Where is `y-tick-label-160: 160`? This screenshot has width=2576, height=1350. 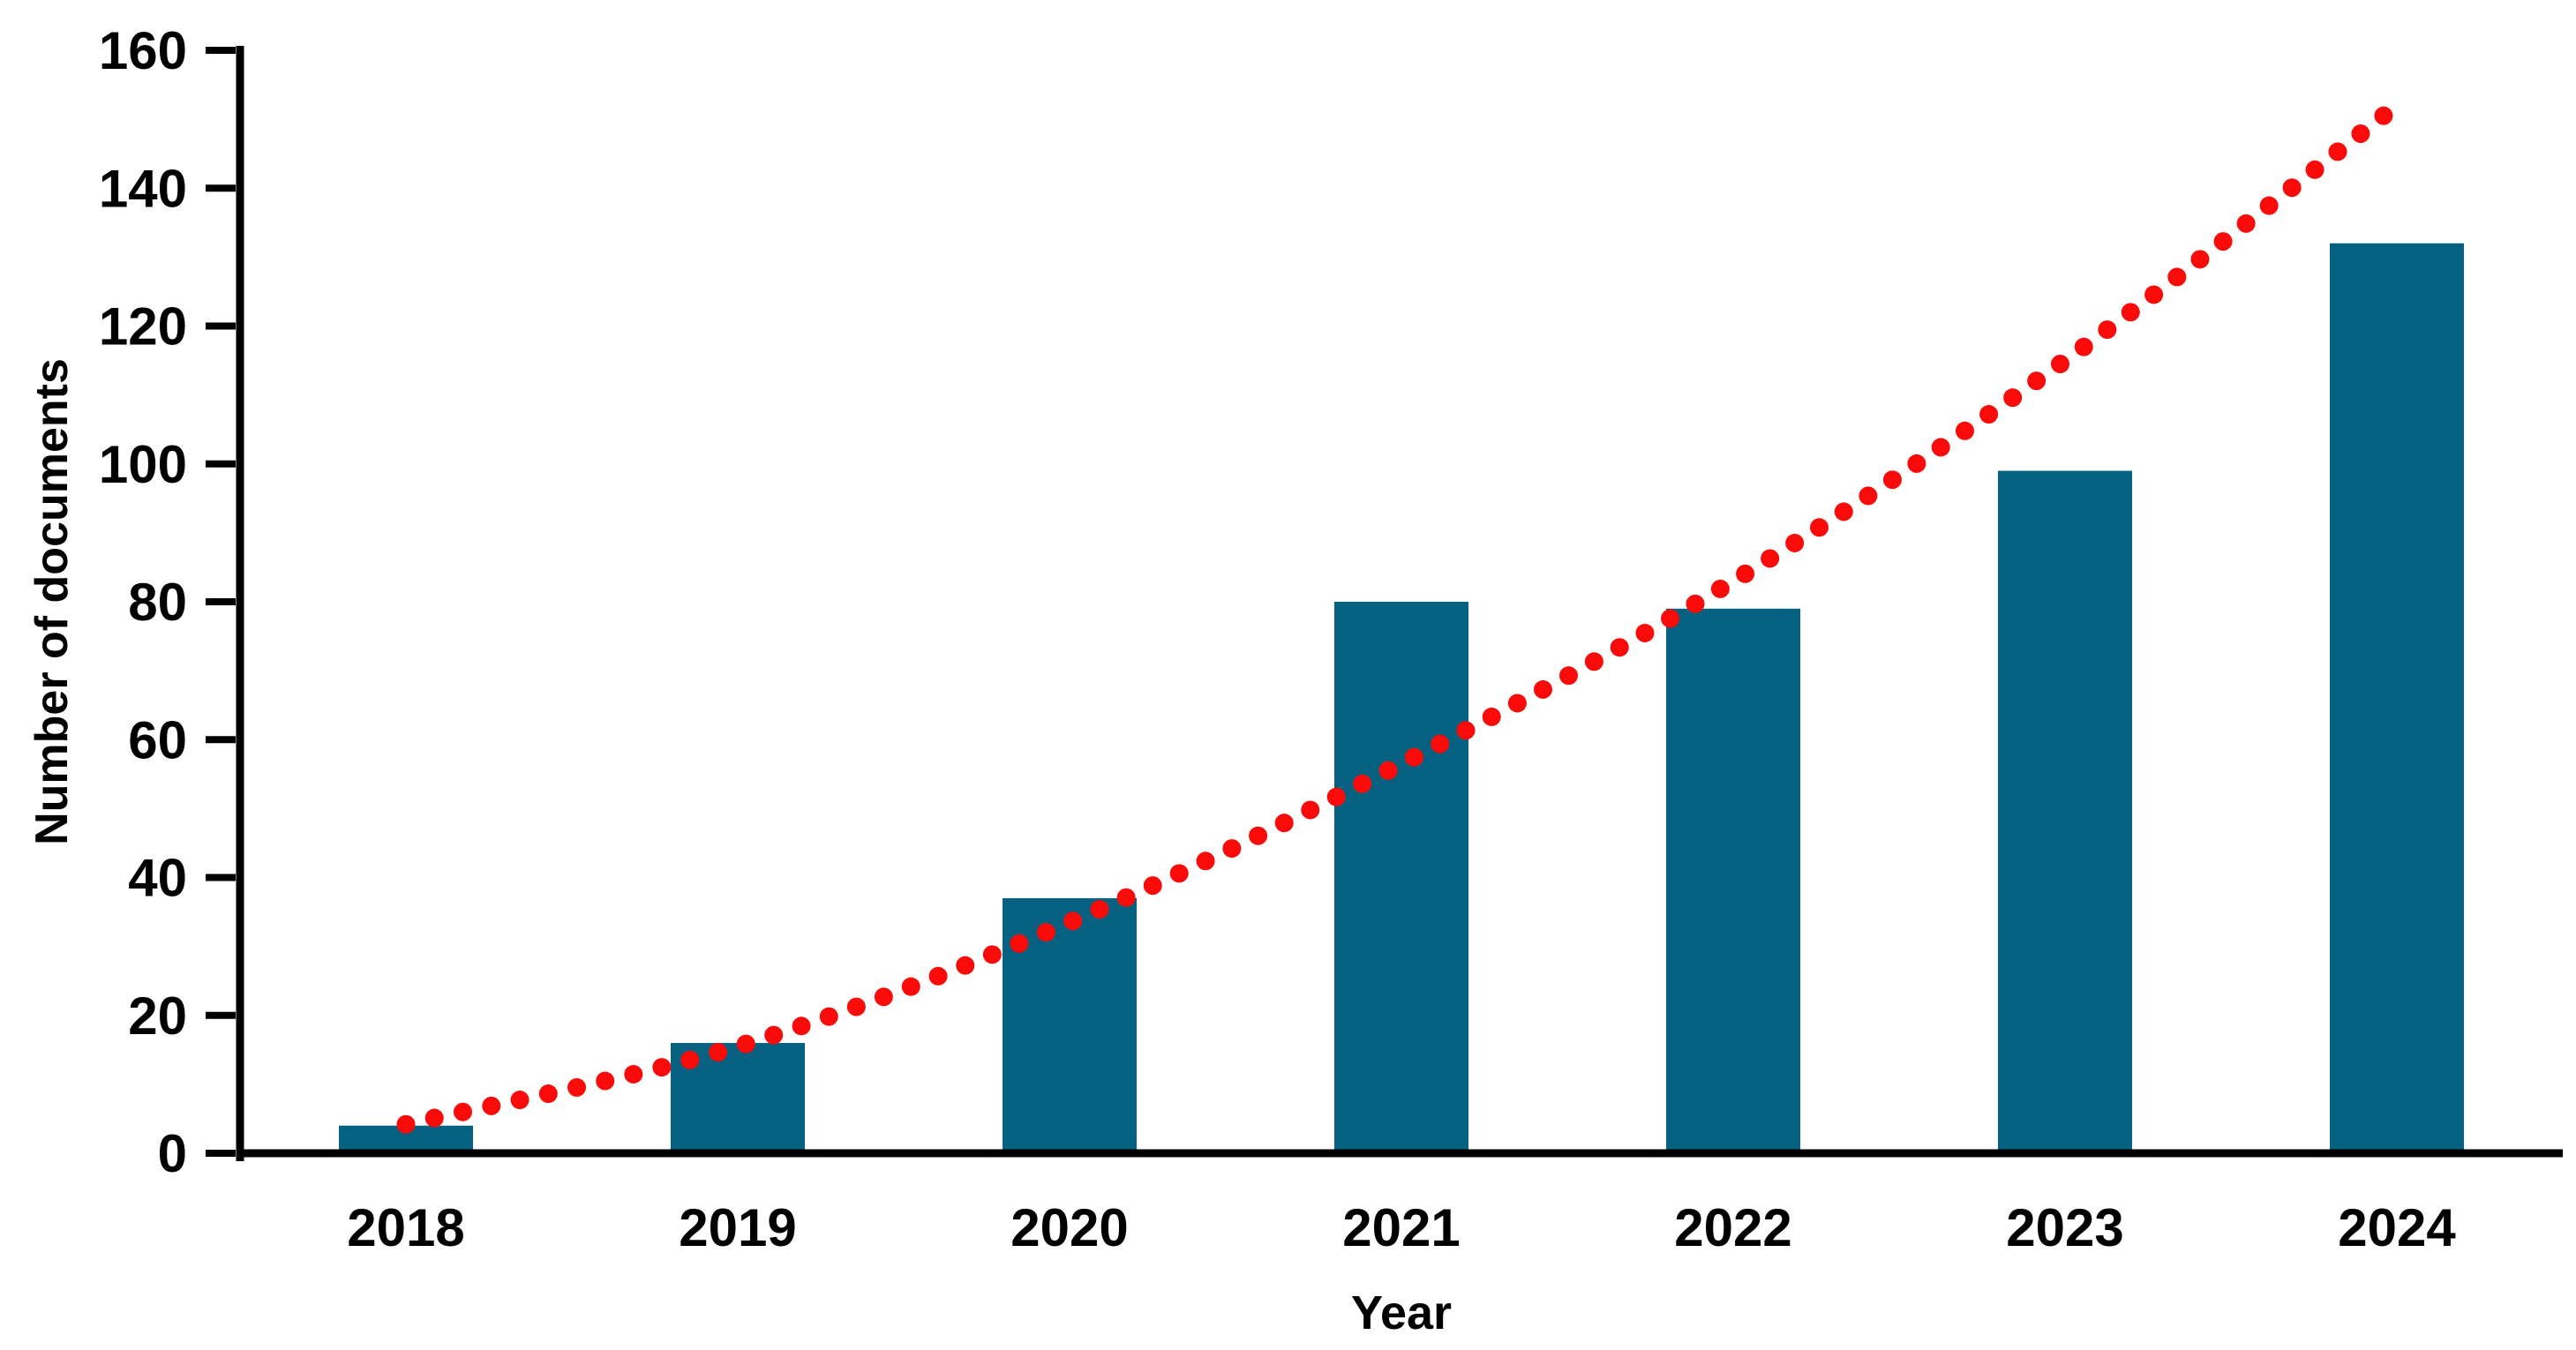 y-tick-label-160: 160 is located at coordinates (143, 50).